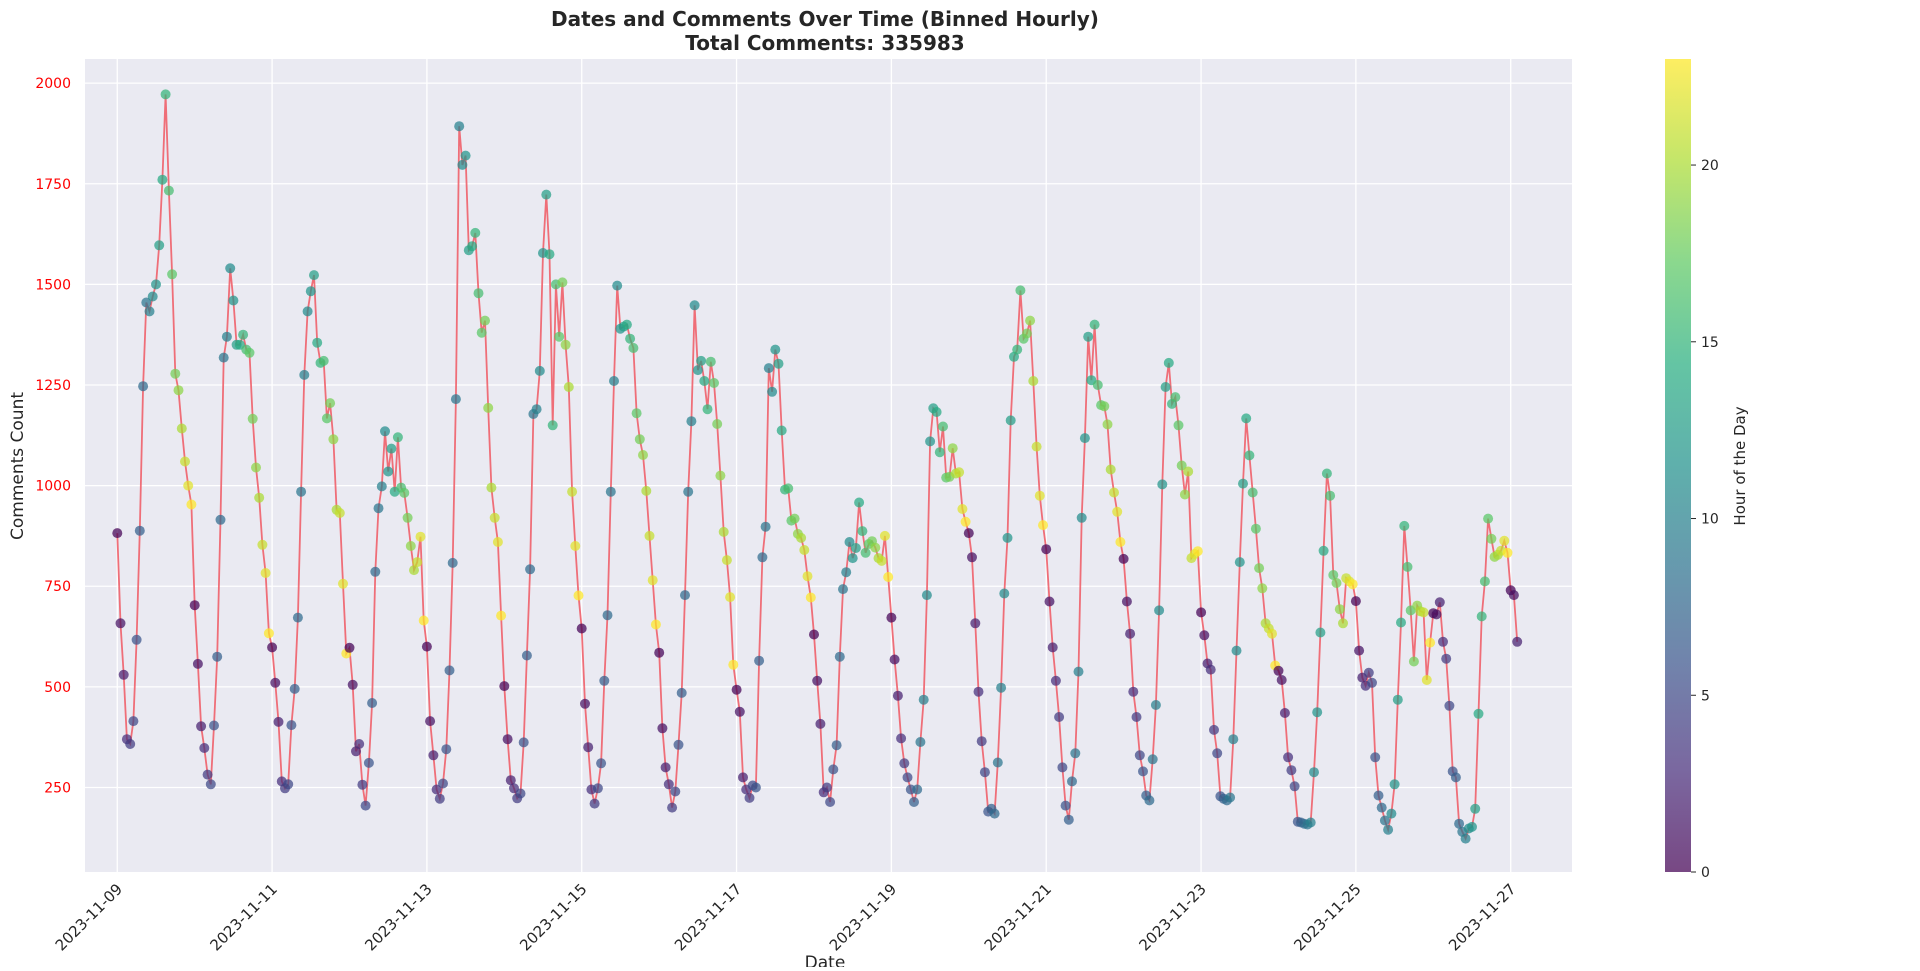 Image resolution: width=1920 pixels, height=971 pixels. I want to click on y-tick-label: 750, so click(57, 587).